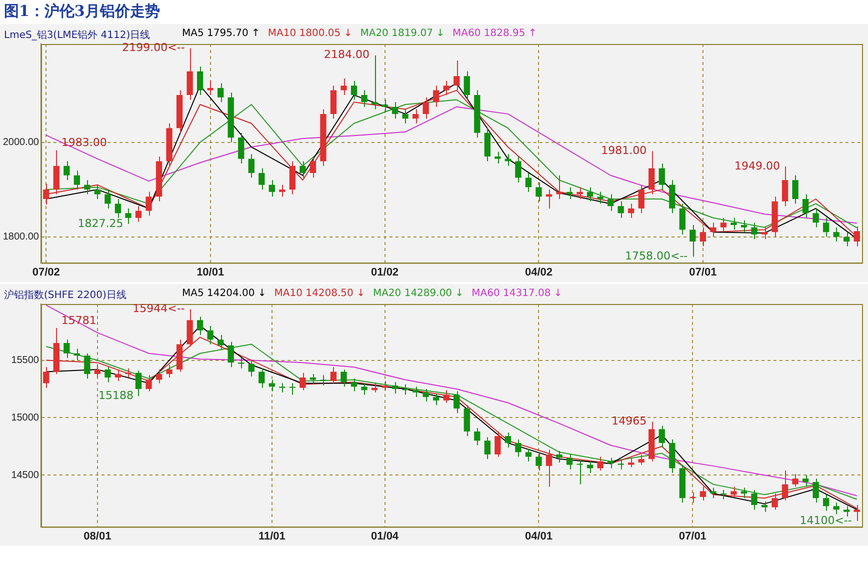 This screenshot has height=577, width=868. What do you see at coordinates (46, 272) in the screenshot?
I see `x-tick-label: 07/02` at bounding box center [46, 272].